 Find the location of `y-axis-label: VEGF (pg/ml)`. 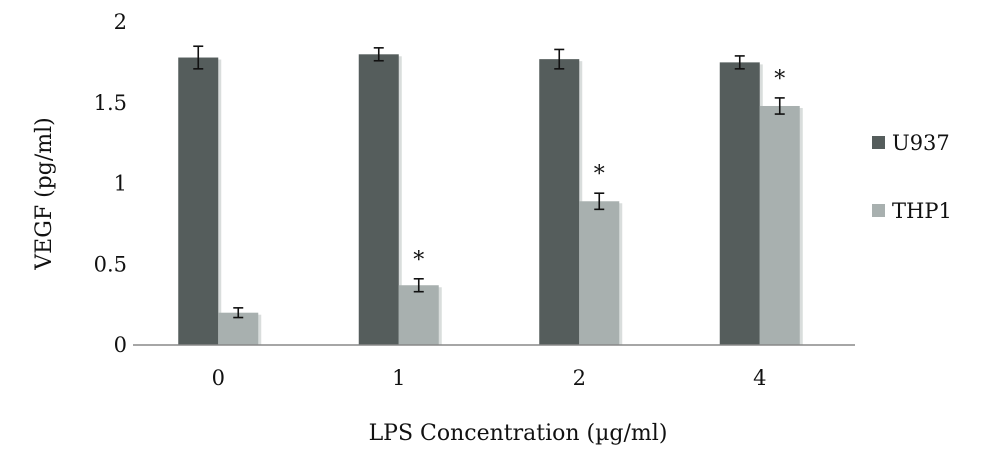

y-axis-label: VEGF (pg/ml) is located at coordinates (44, 193).